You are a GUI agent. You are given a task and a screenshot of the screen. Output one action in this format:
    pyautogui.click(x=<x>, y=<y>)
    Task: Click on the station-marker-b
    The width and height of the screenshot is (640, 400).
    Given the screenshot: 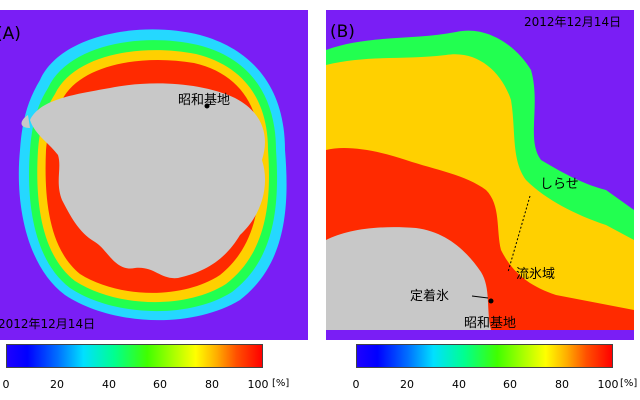 What is the action you would take?
    pyautogui.click(x=491, y=301)
    